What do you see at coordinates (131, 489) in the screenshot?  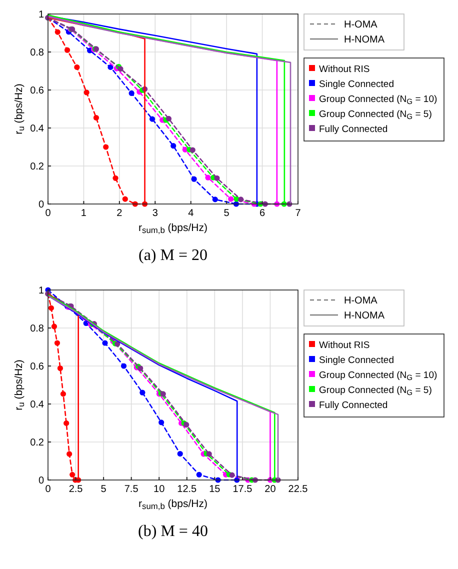 I see `x-tick-label: 7.5` at bounding box center [131, 489].